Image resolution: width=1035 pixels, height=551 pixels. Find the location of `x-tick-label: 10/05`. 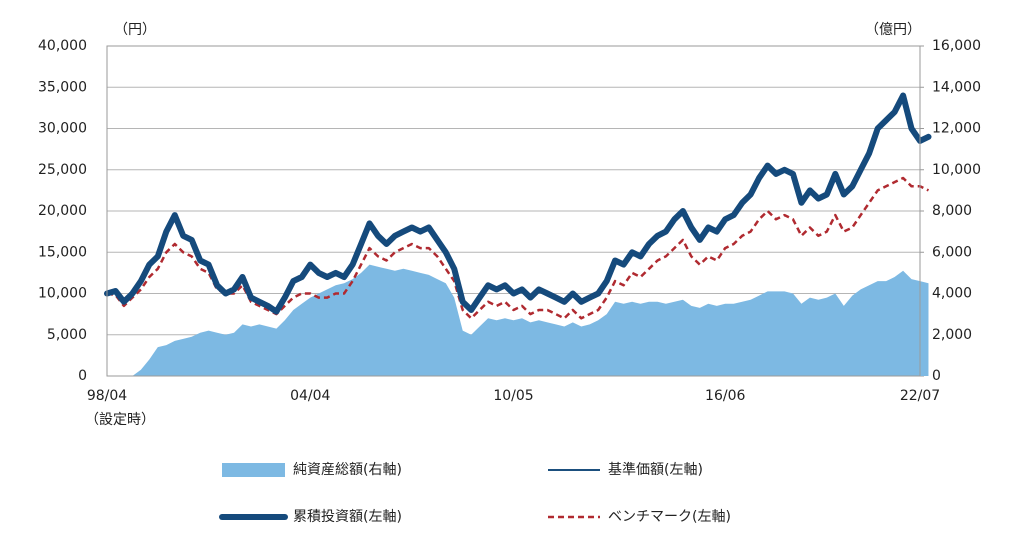

x-tick-label: 10/05 is located at coordinates (513, 396).